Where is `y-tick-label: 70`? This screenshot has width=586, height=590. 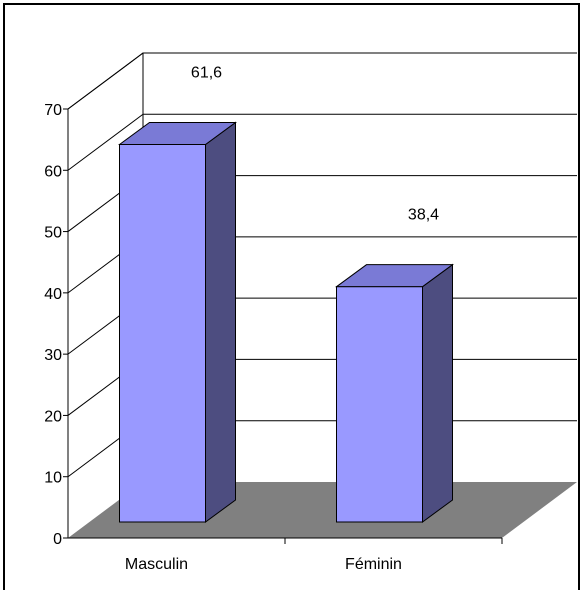 y-tick-label: 70 is located at coordinates (53, 110).